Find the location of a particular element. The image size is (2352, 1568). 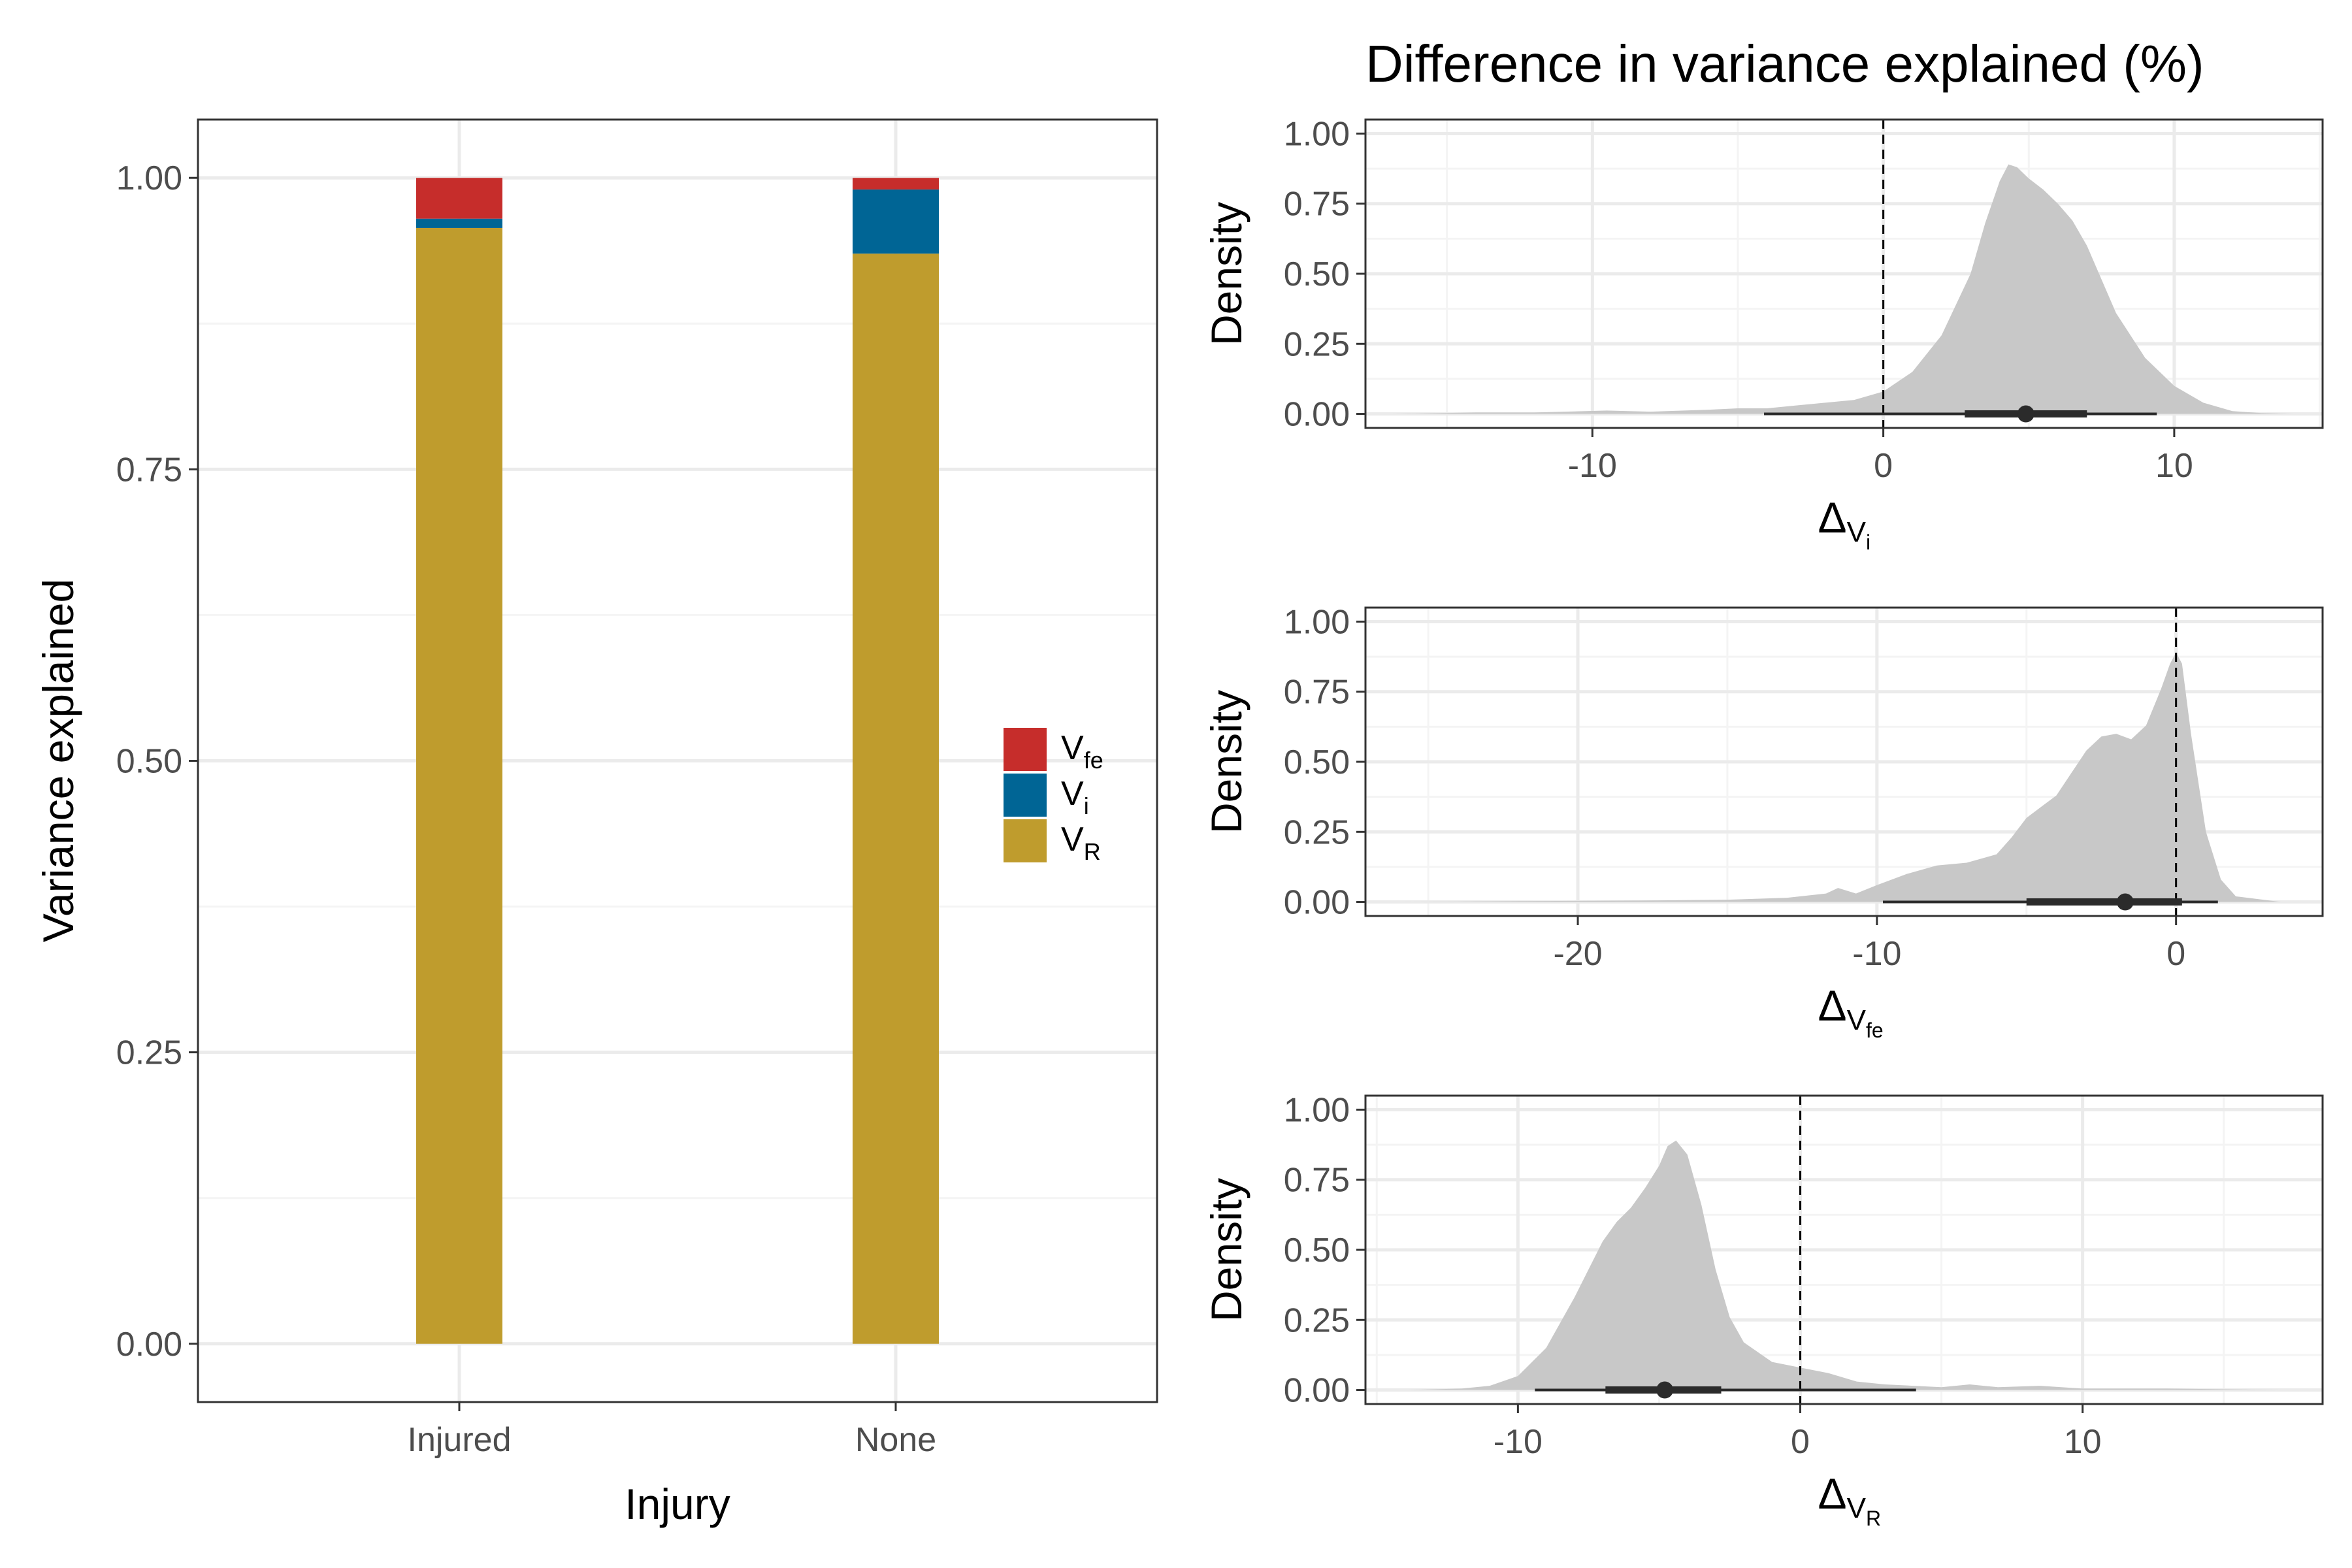

bar-chart-y-tick-label: 0.50 is located at coordinates (149, 762).